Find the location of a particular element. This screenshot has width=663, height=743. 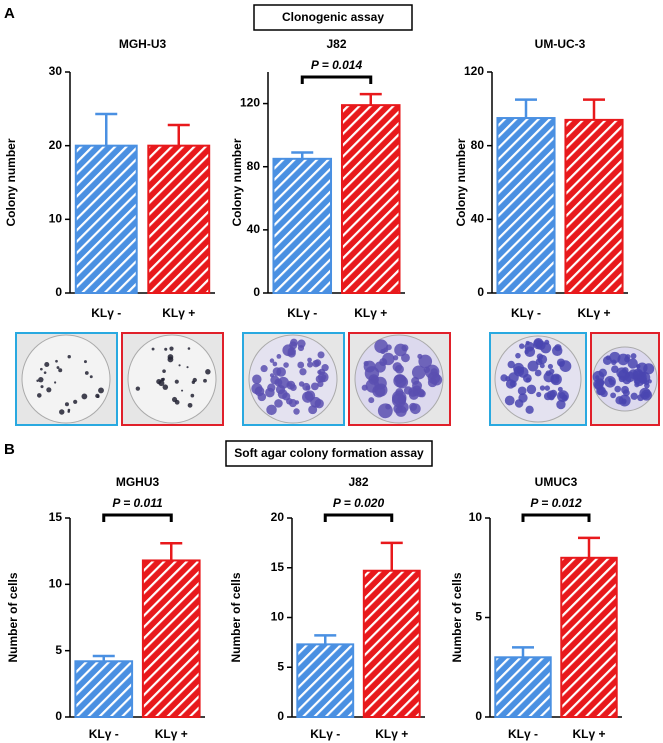

dish-images is located at coordinates (337, 379).